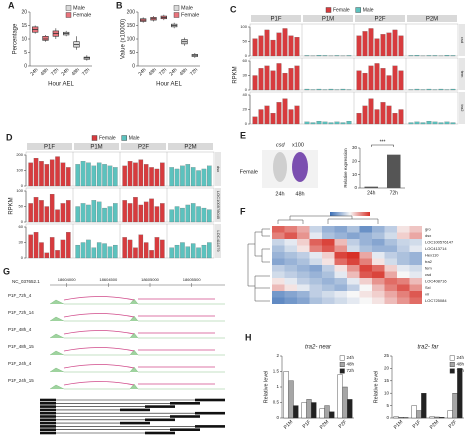 The image size is (474, 443). What do you see at coordinates (376, 387) in the screenshot?
I see `y-axis-label: Relative level` at bounding box center [376, 387].